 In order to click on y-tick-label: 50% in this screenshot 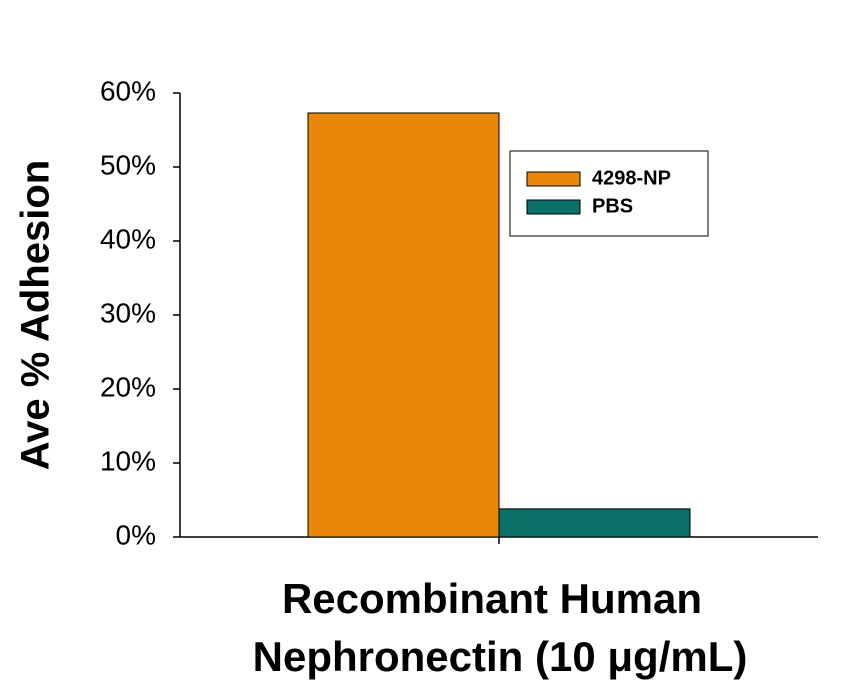, I will do `click(128, 164)`.